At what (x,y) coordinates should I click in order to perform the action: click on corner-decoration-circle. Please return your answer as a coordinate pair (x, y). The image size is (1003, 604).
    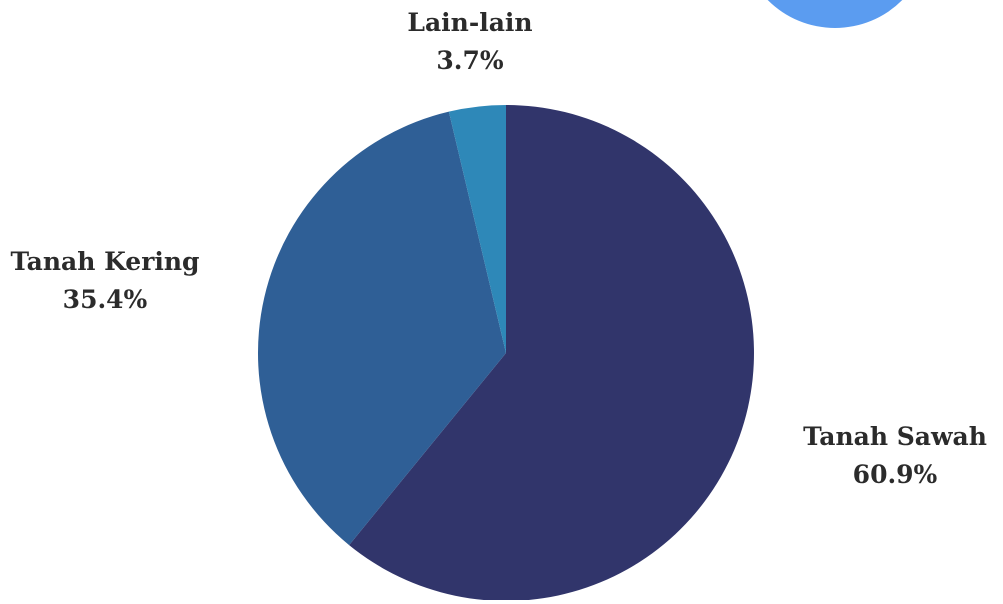
    Looking at the image, I should click on (835, 14).